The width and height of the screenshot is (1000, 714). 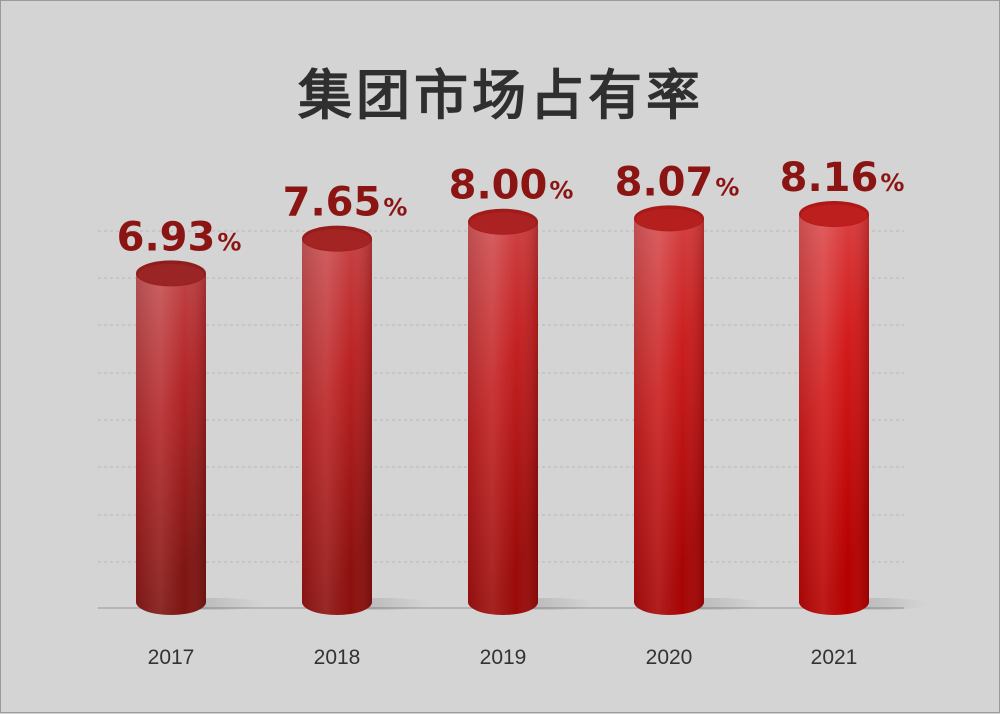 I want to click on x-tick-label: 2020, so click(x=669, y=657).